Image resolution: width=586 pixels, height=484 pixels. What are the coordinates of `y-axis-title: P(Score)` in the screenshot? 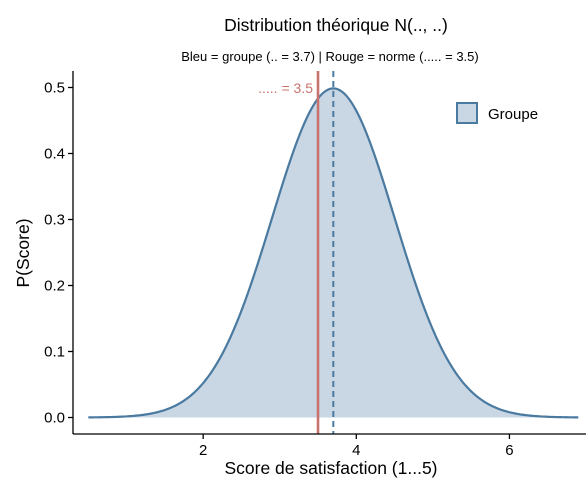 It's located at (23, 252).